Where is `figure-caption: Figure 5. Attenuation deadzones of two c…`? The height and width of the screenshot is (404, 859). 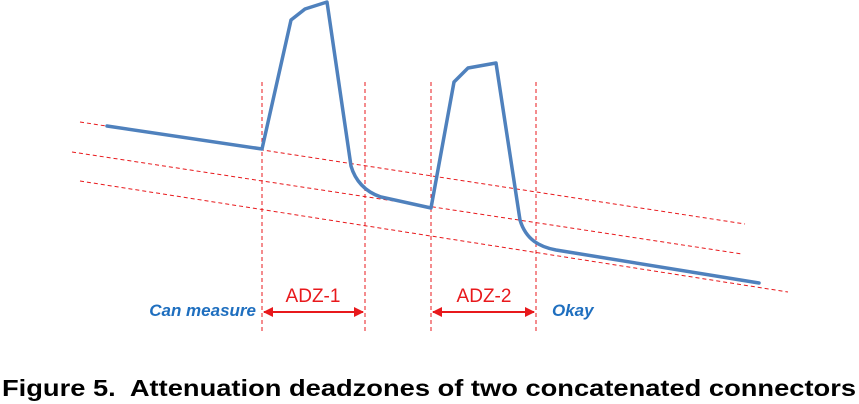
figure-caption: Figure 5. Attenuation deadzones of two c… is located at coordinates (429, 388).